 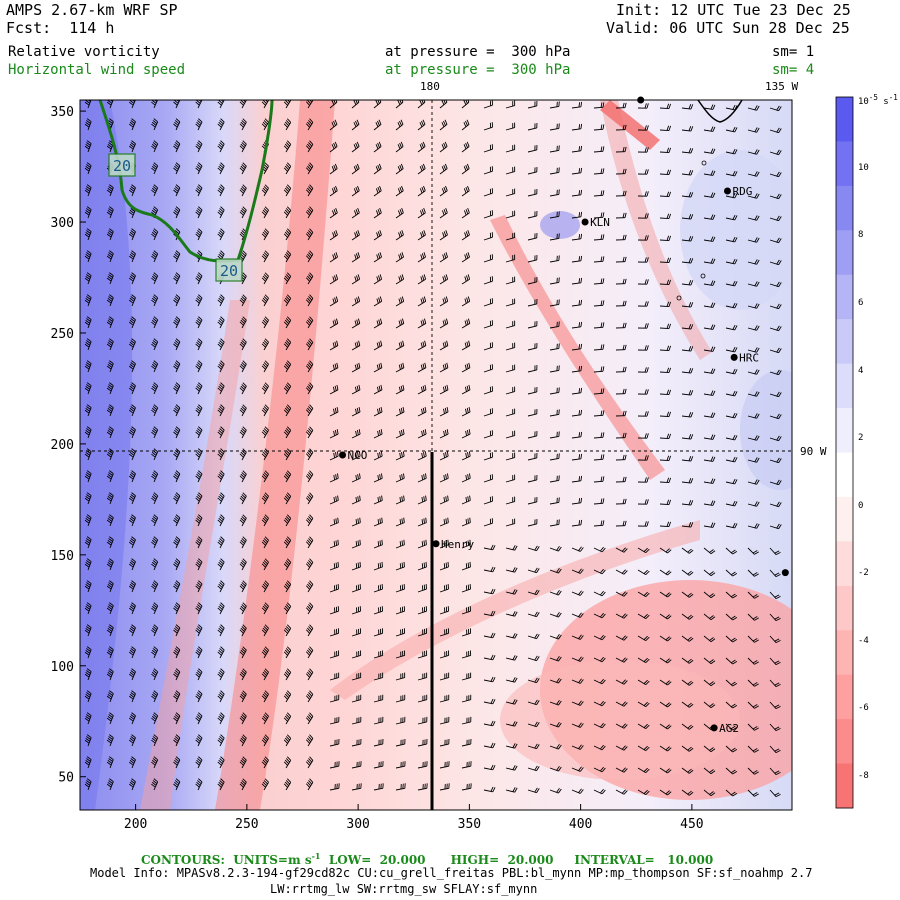 What do you see at coordinates (852, 452) in the screenshot?
I see `colorbar: 10 8 6 4 2 0 -2 -4 -6 -8` at bounding box center [852, 452].